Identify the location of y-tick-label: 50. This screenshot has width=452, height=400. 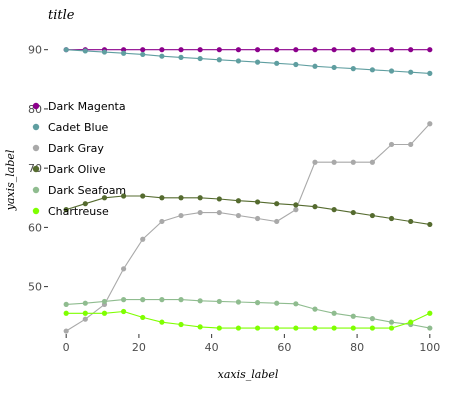
(35, 287).